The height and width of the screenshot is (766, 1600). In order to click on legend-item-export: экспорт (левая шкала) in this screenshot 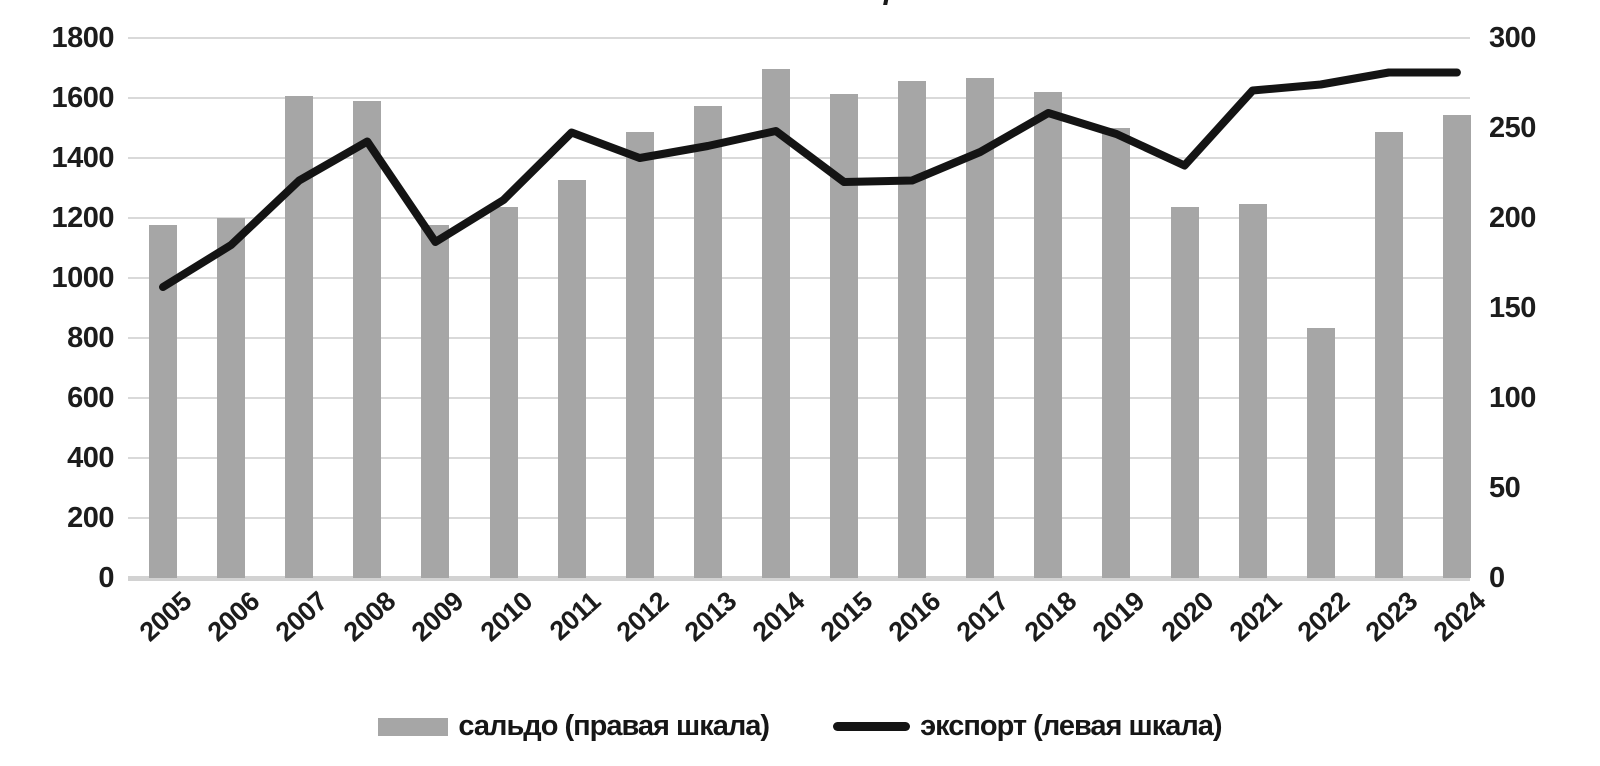, I will do `click(1028, 726)`.